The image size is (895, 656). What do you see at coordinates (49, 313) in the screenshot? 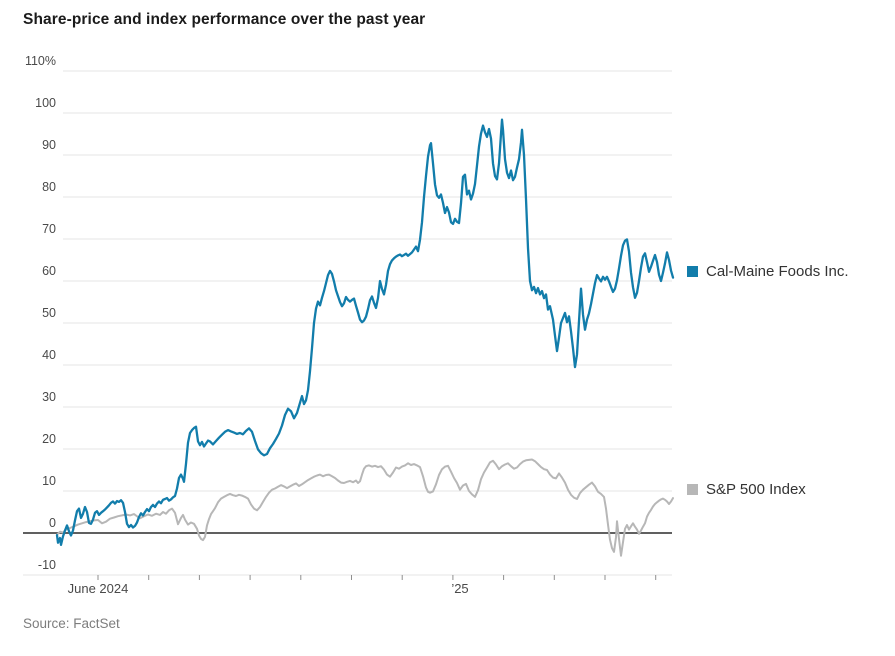
I see `y-axis-label: 50` at bounding box center [49, 313].